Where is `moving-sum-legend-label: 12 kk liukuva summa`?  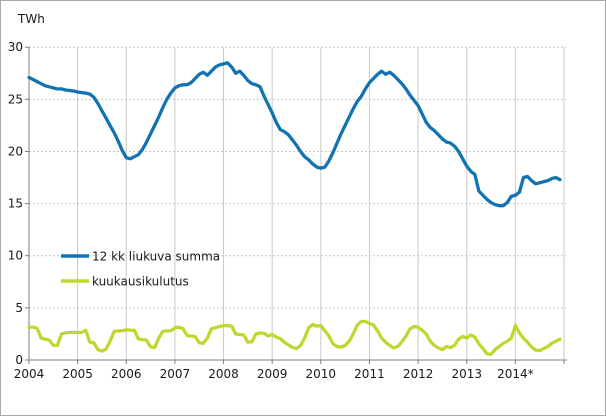
moving-sum-legend-label: 12 kk liukuva summa is located at coordinates (156, 257).